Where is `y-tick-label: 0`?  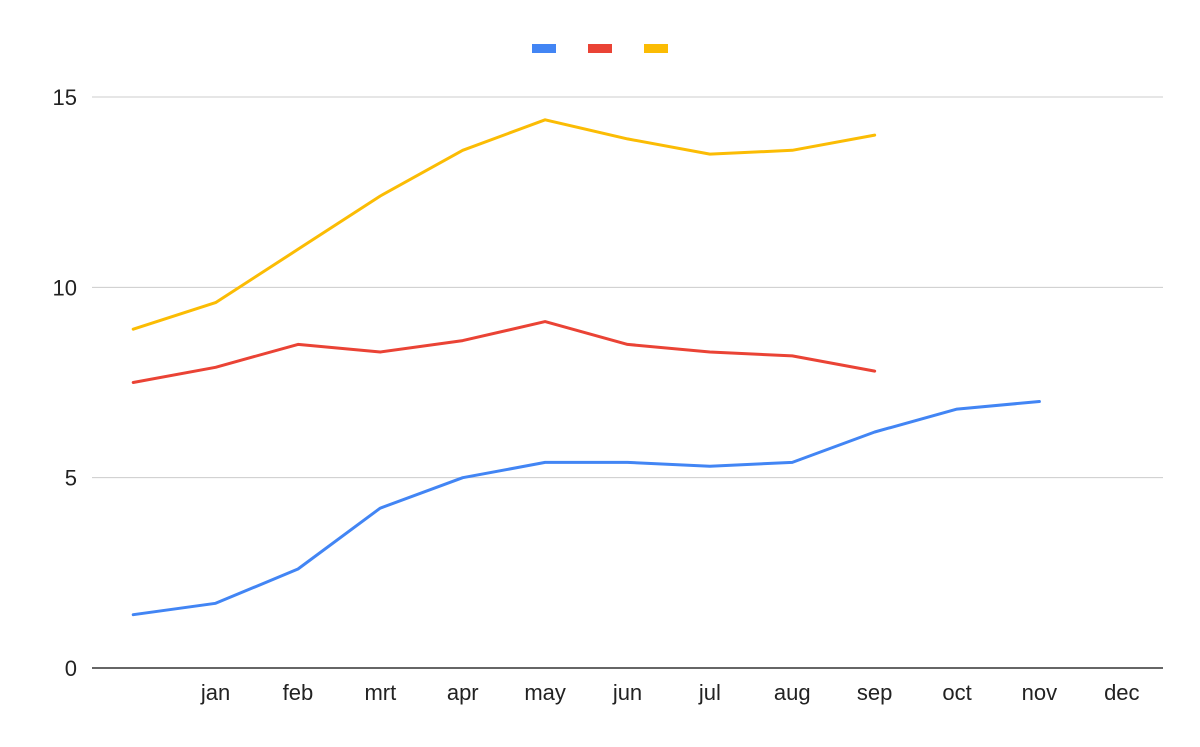 y-tick-label: 0 is located at coordinates (71, 668).